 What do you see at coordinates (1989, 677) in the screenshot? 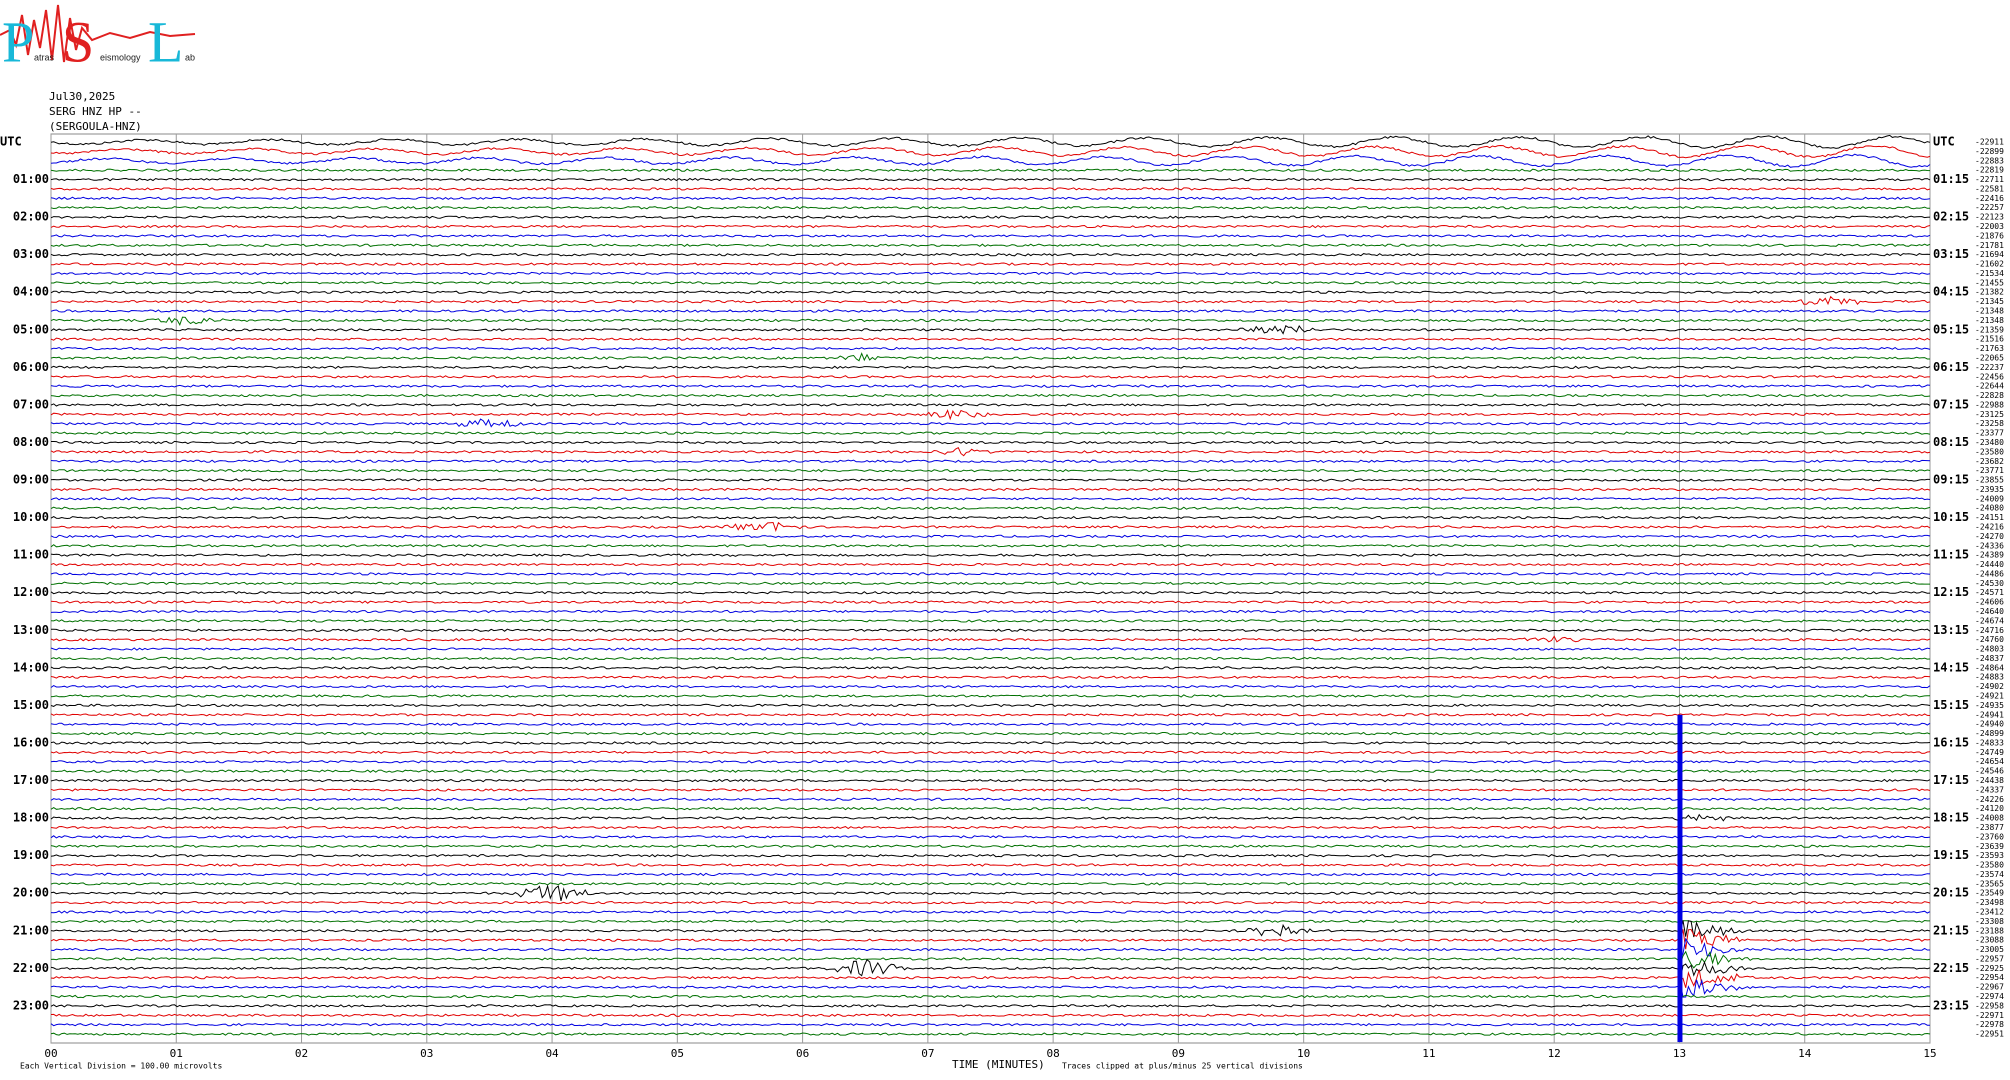
I see `trace-offset: -24883` at bounding box center [1989, 677].